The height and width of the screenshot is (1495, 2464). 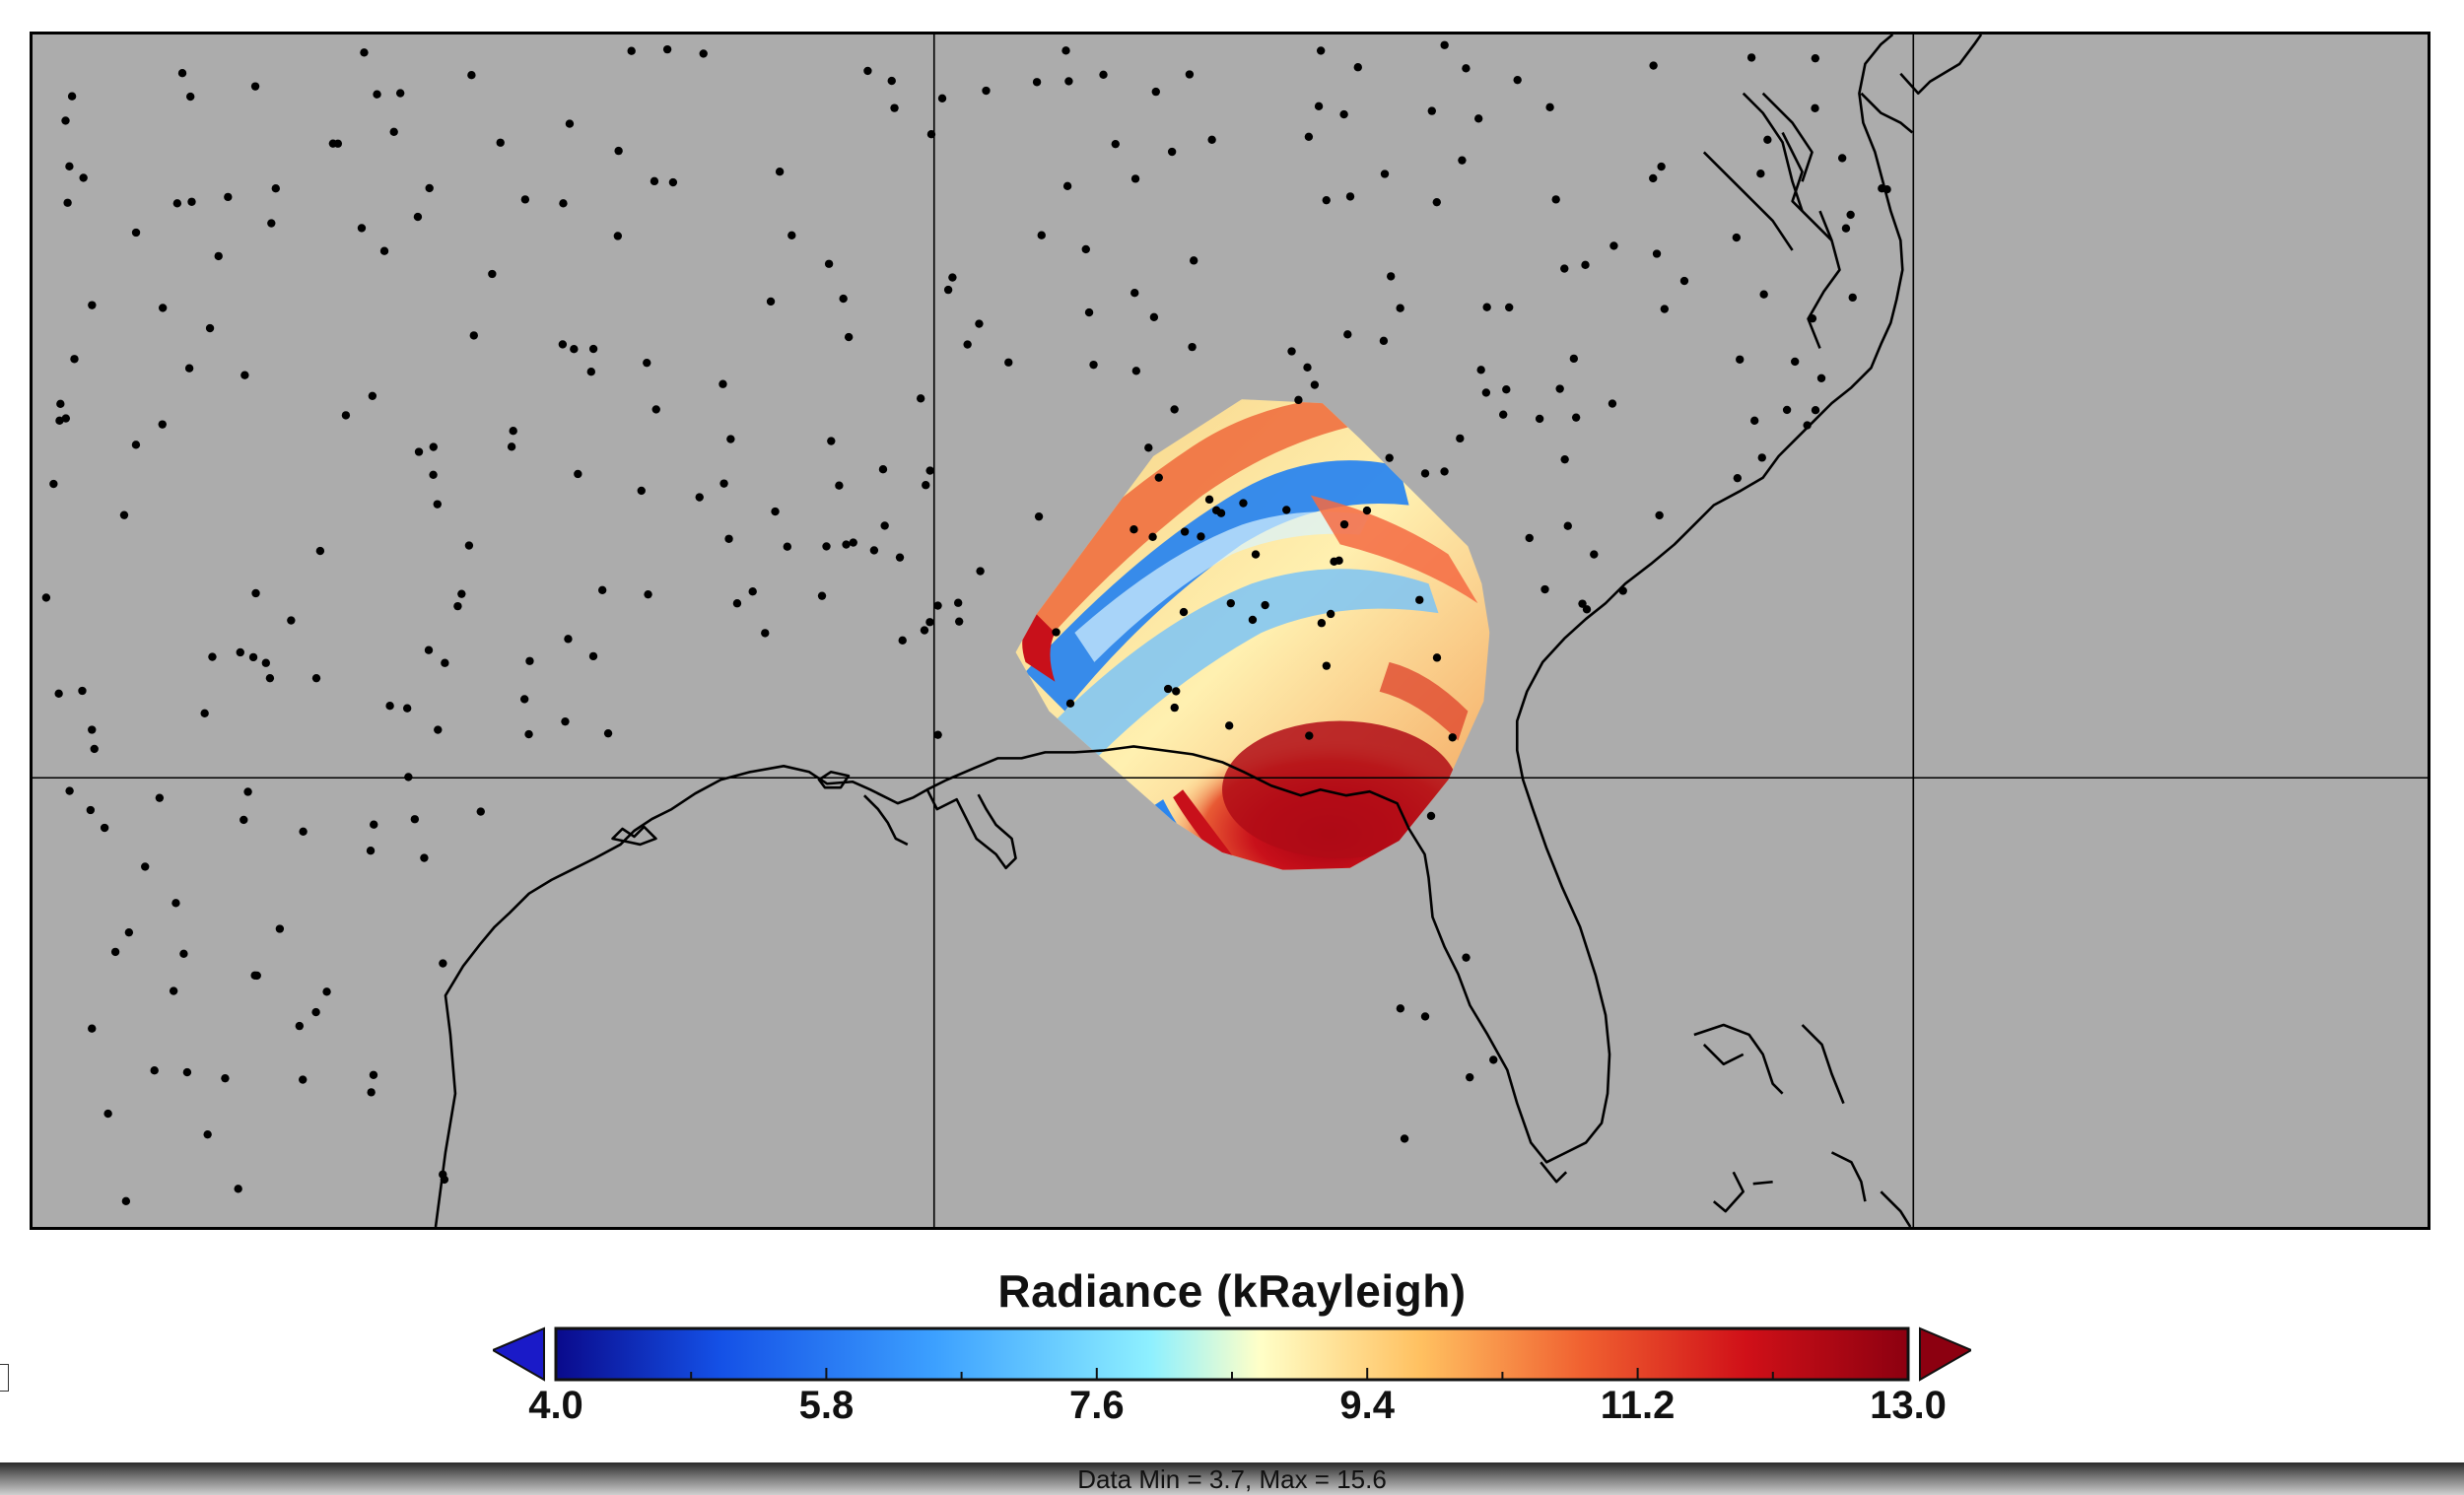 I want to click on colorbar-tick-label: 4.0, so click(x=555, y=1405).